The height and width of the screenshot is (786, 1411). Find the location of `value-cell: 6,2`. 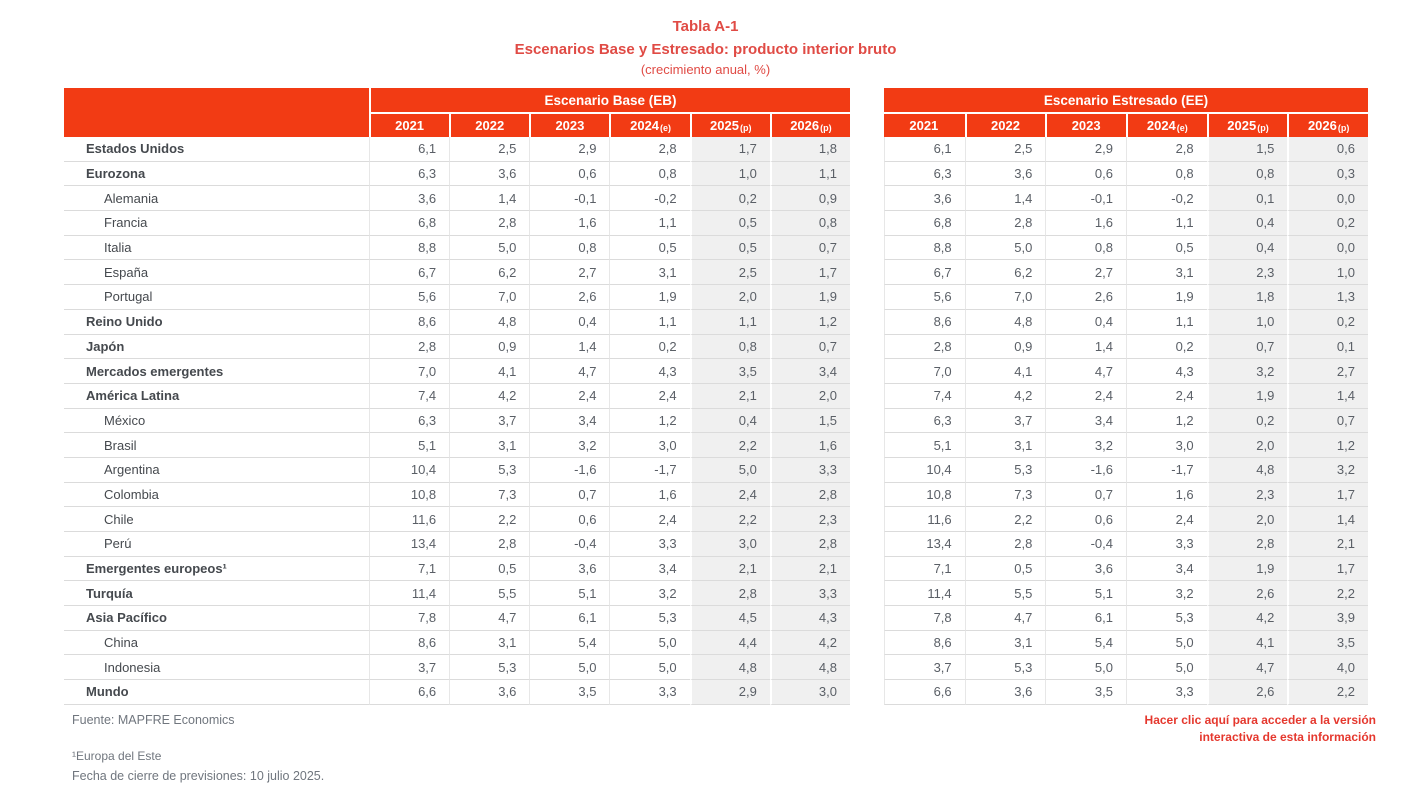

value-cell: 6,2 is located at coordinates (489, 273).